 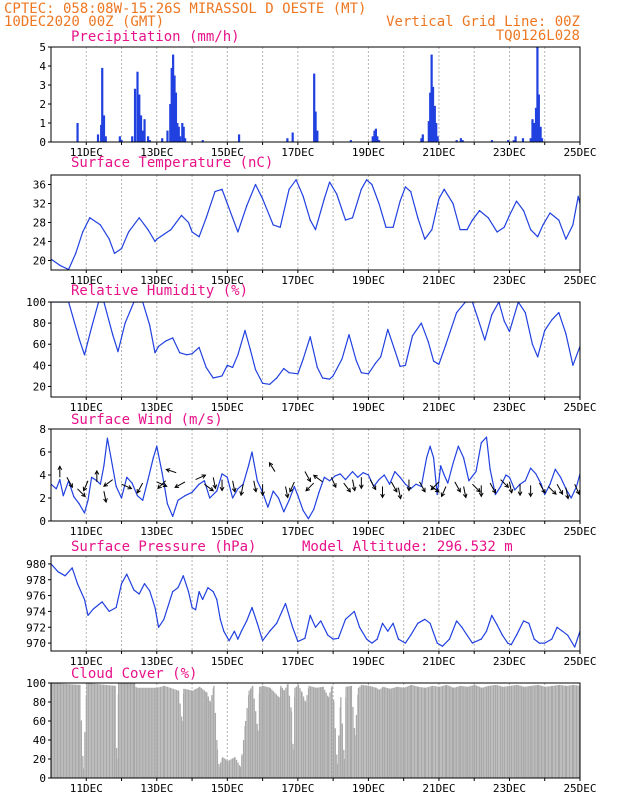 What do you see at coordinates (438, 407) in the screenshot?
I see `humidity-x-tick-label: 21DEC` at bounding box center [438, 407].